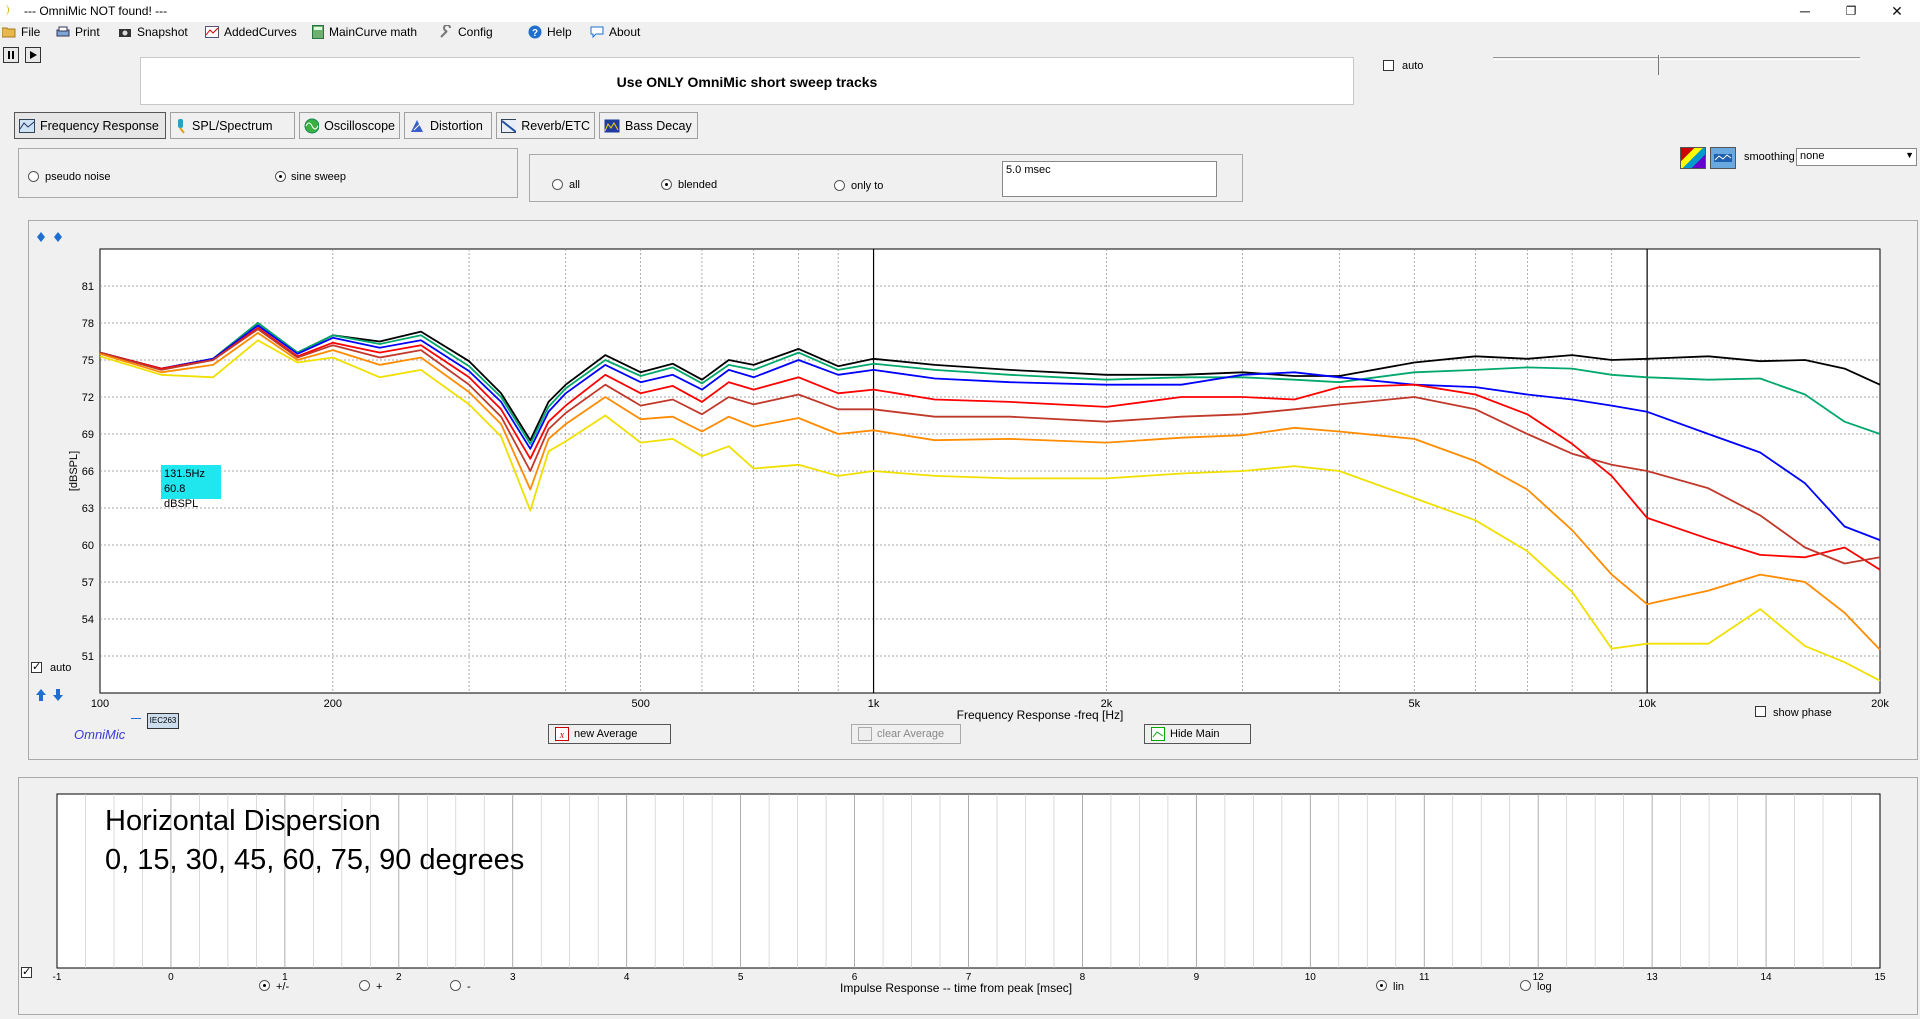 The width and height of the screenshot is (1920, 1019). Describe the element at coordinates (251, 32) in the screenshot. I see `menu-added-curves: AddedCurves` at that location.